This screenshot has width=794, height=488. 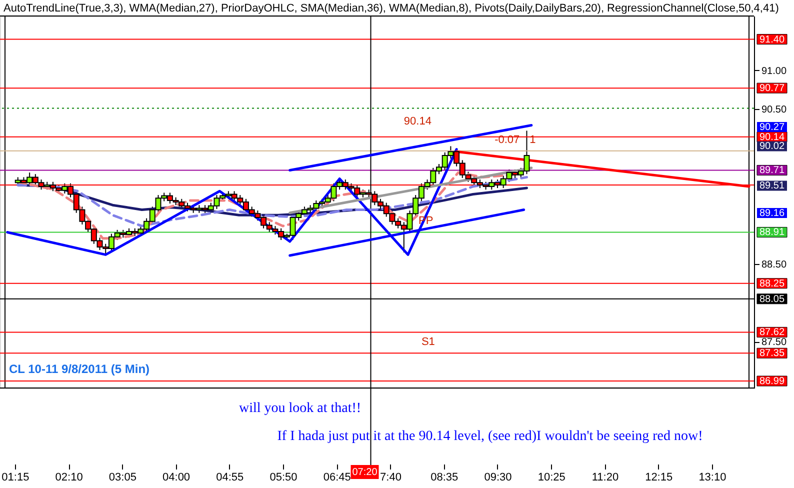 I want to click on text: If I hada just put it at the 90.14 level, (see red)I wouldn't be seeing red now!, so click(x=490, y=436).